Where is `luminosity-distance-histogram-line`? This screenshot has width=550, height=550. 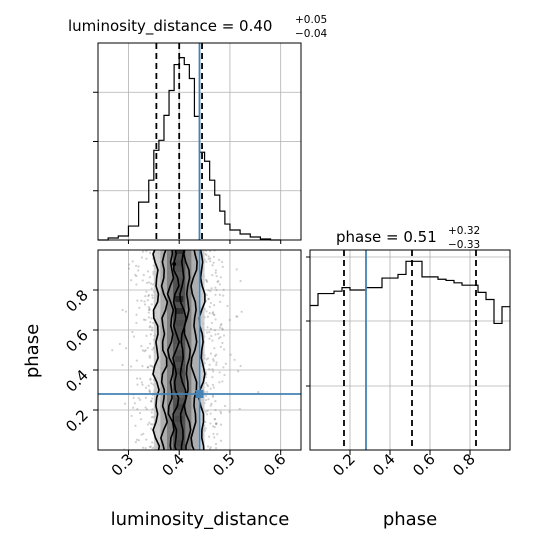
luminosity-distance-histogram-line is located at coordinates (189, 148).